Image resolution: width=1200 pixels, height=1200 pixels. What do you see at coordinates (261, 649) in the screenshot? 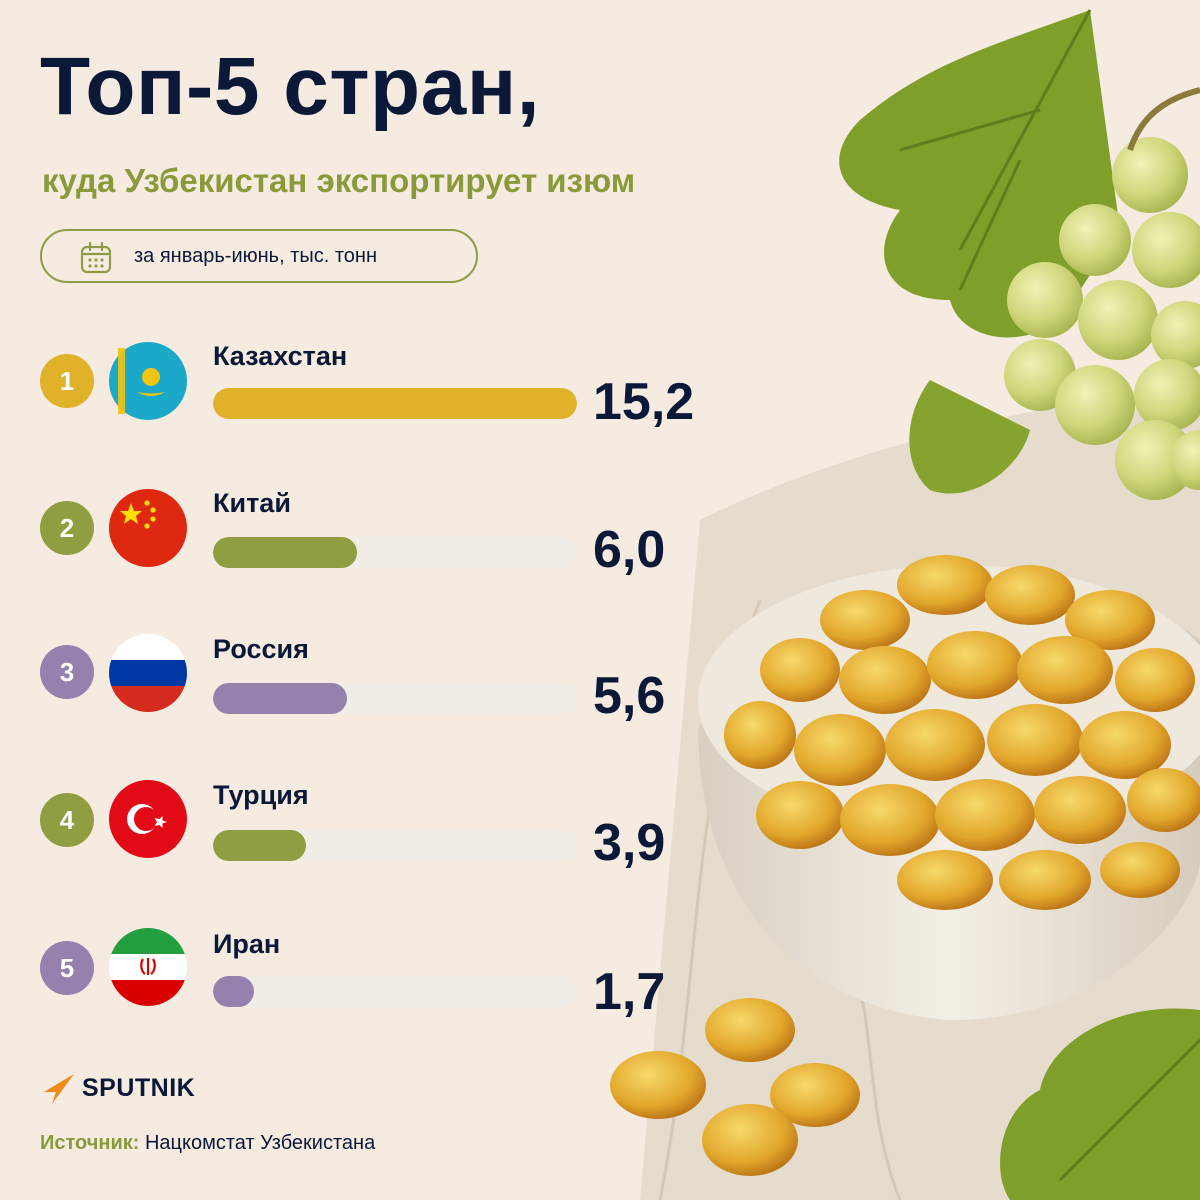
I see `country-label: Россия` at bounding box center [261, 649].